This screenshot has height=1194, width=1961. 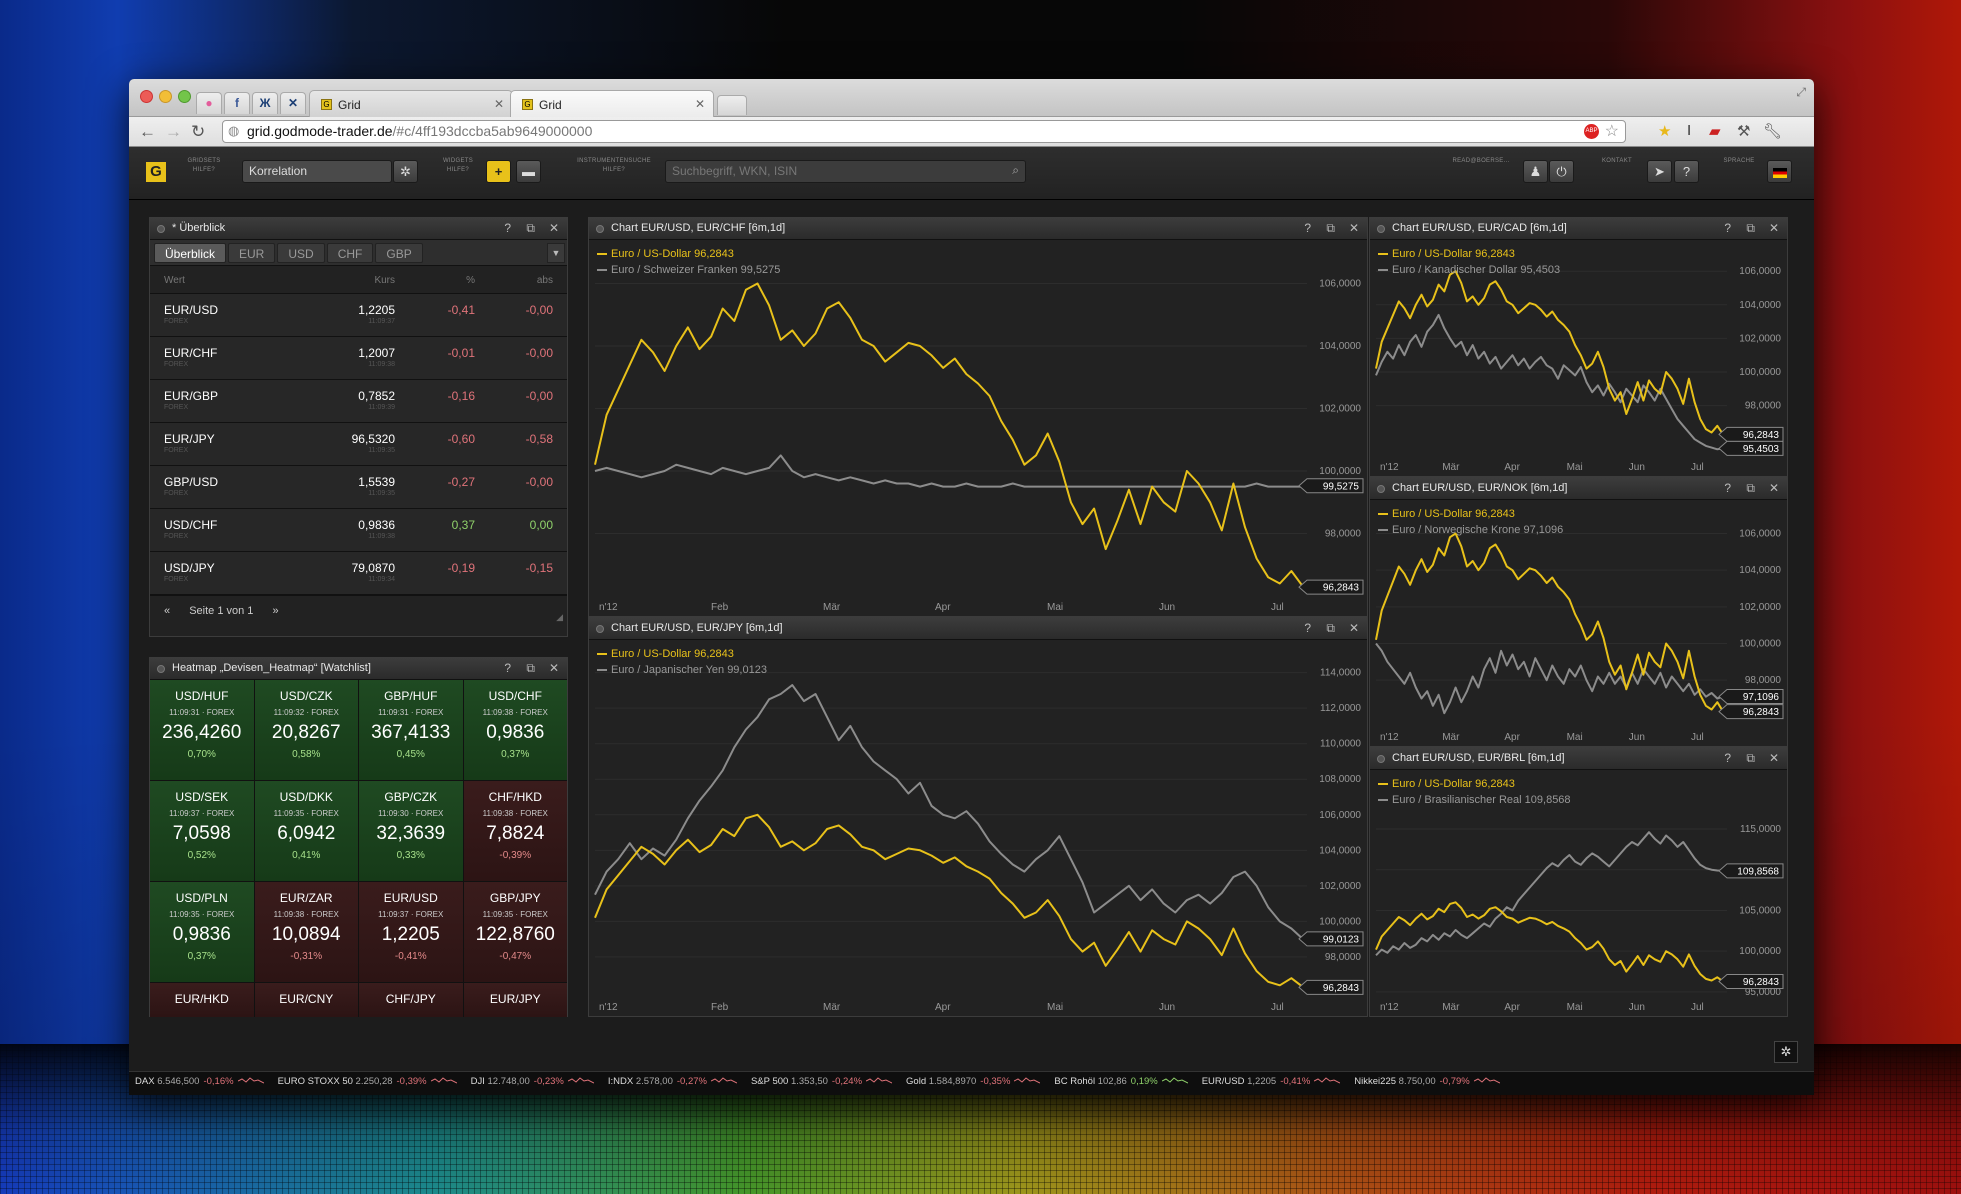 What do you see at coordinates (411, 831) in the screenshot?
I see `heatmap-cell: GBP/CZK 11:09:30 · FOREX 32,3639 0,33%` at bounding box center [411, 831].